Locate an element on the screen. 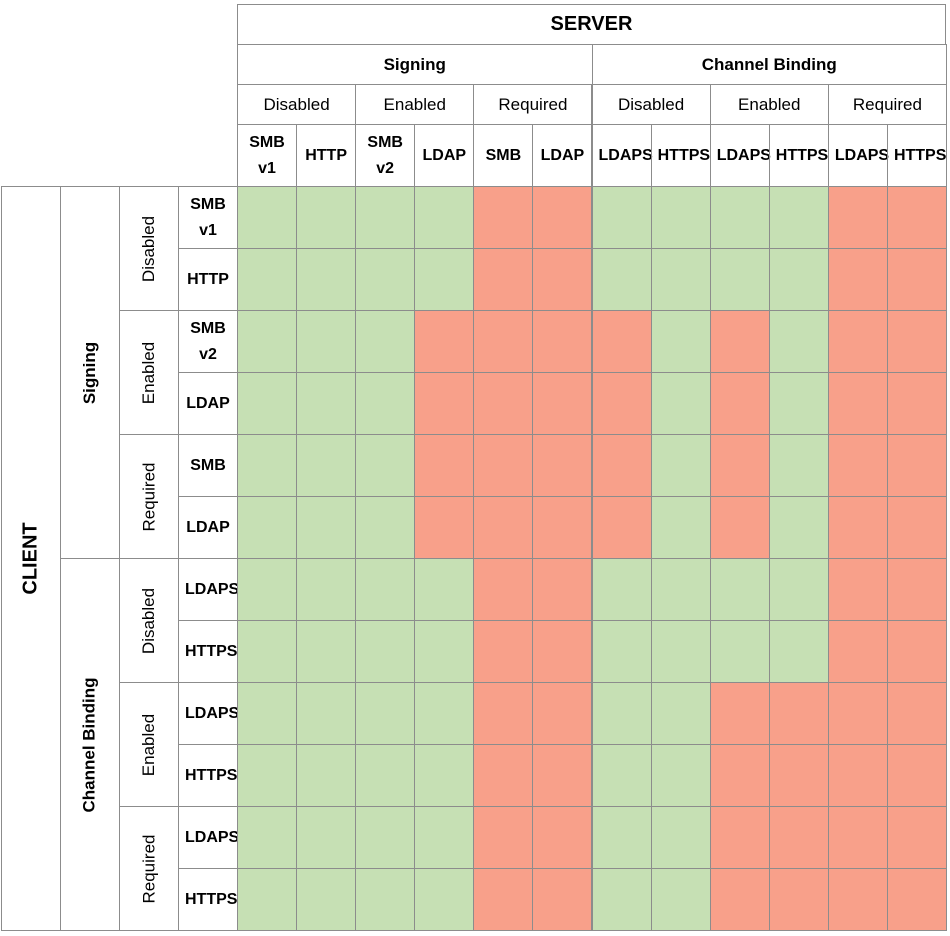  client-protocol-text: LDAP is located at coordinates (208, 403).